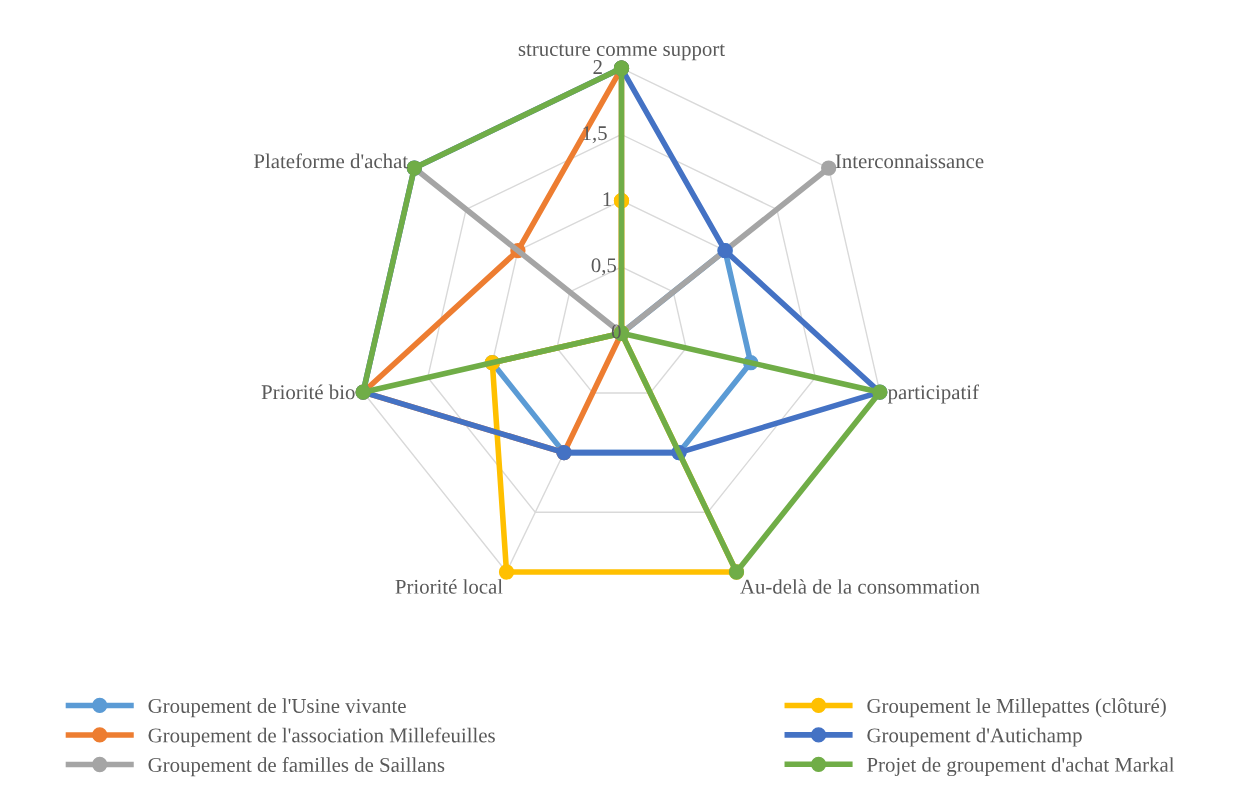  What do you see at coordinates (1021, 767) in the screenshot?
I see `legend-label: Projet de groupement d'achat Markal` at bounding box center [1021, 767].